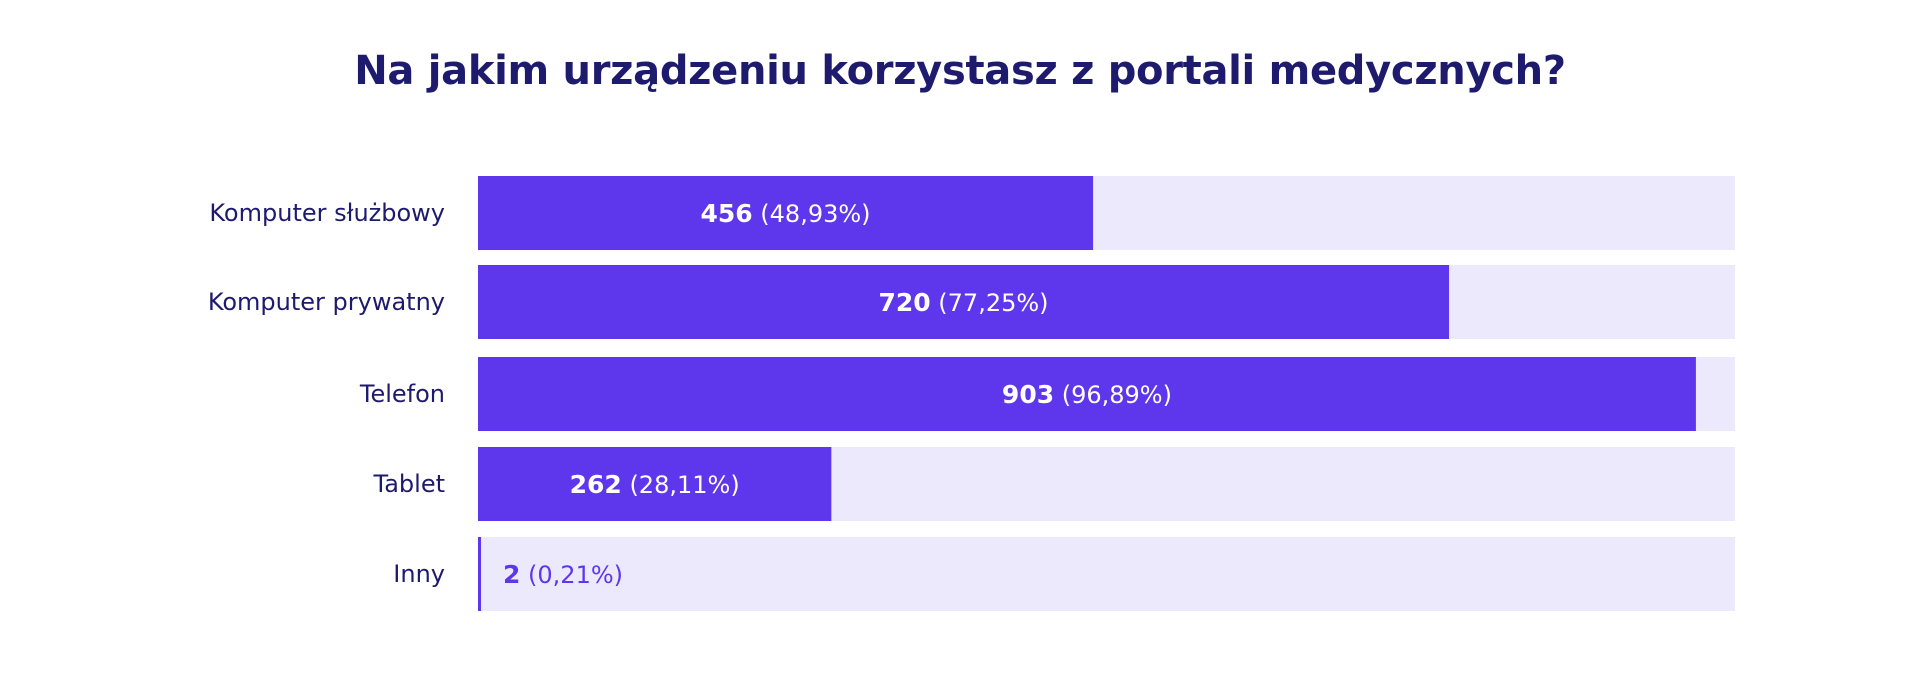 This screenshot has width=1920, height=699. I want to click on bar-row: Inny 2 (0,21%), so click(1064, 574).